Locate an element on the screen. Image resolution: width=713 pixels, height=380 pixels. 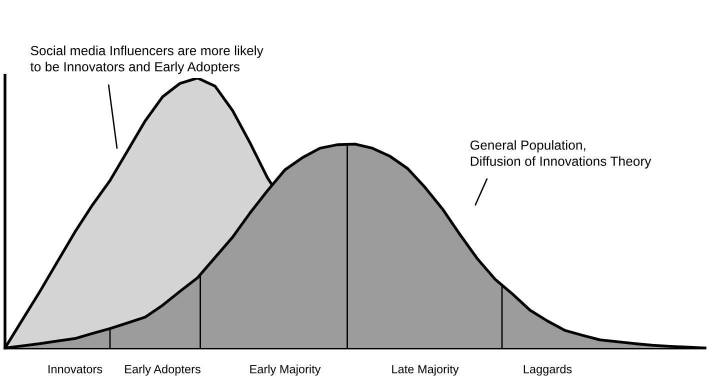
annotation: General Population, Diffusion of Innovations Theory is located at coordinates (561, 154).